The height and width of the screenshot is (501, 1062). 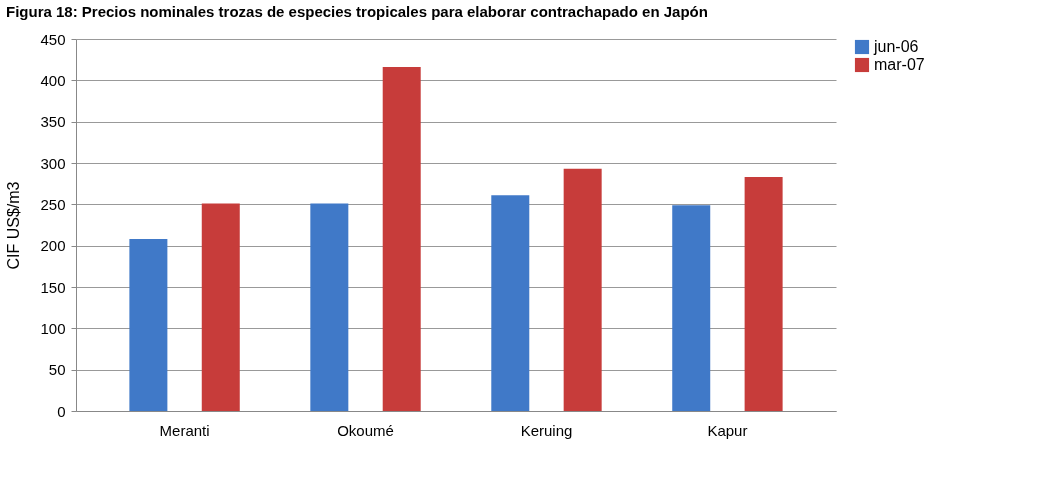 I want to click on y-tick-label: 100, so click(x=53, y=328).